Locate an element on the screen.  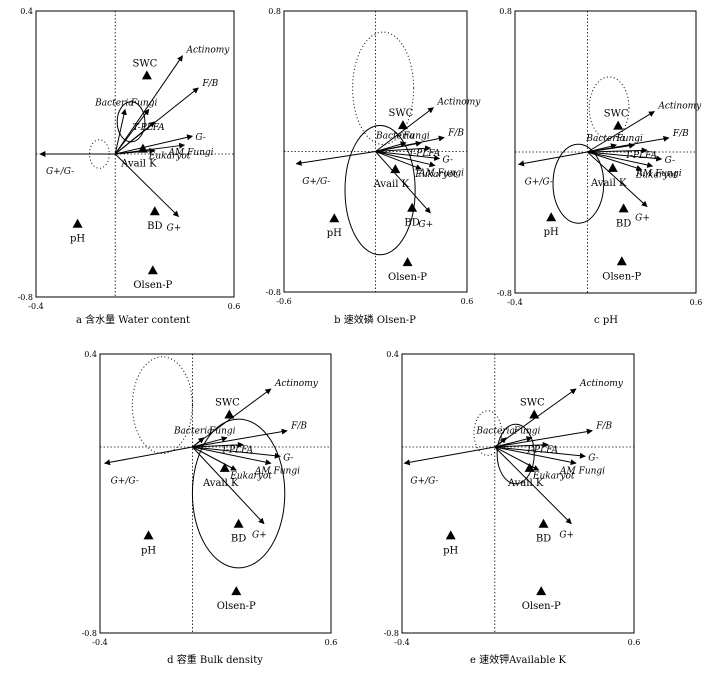
panel-e-xtick-min: -0.4 is located at coordinates (401, 642).